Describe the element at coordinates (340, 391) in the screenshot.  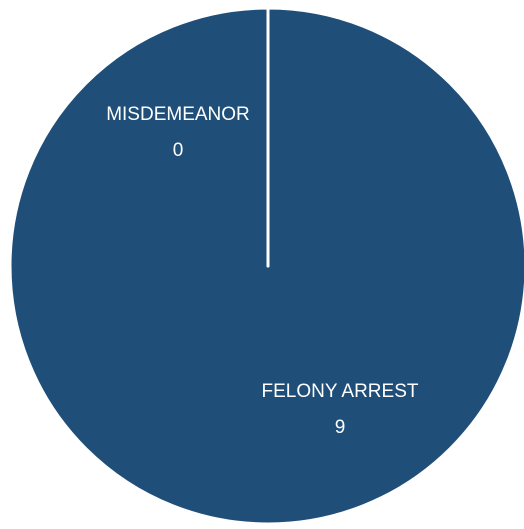
I see `slice-label: FELONY ARREST` at that location.